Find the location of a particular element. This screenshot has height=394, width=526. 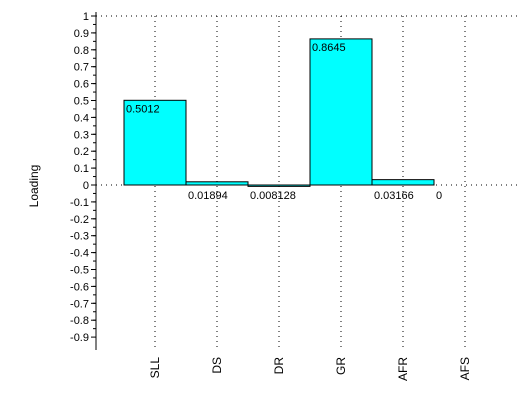

x-tick-labels: SLL DS DR GR AFR AFS is located at coordinates (310, 369).